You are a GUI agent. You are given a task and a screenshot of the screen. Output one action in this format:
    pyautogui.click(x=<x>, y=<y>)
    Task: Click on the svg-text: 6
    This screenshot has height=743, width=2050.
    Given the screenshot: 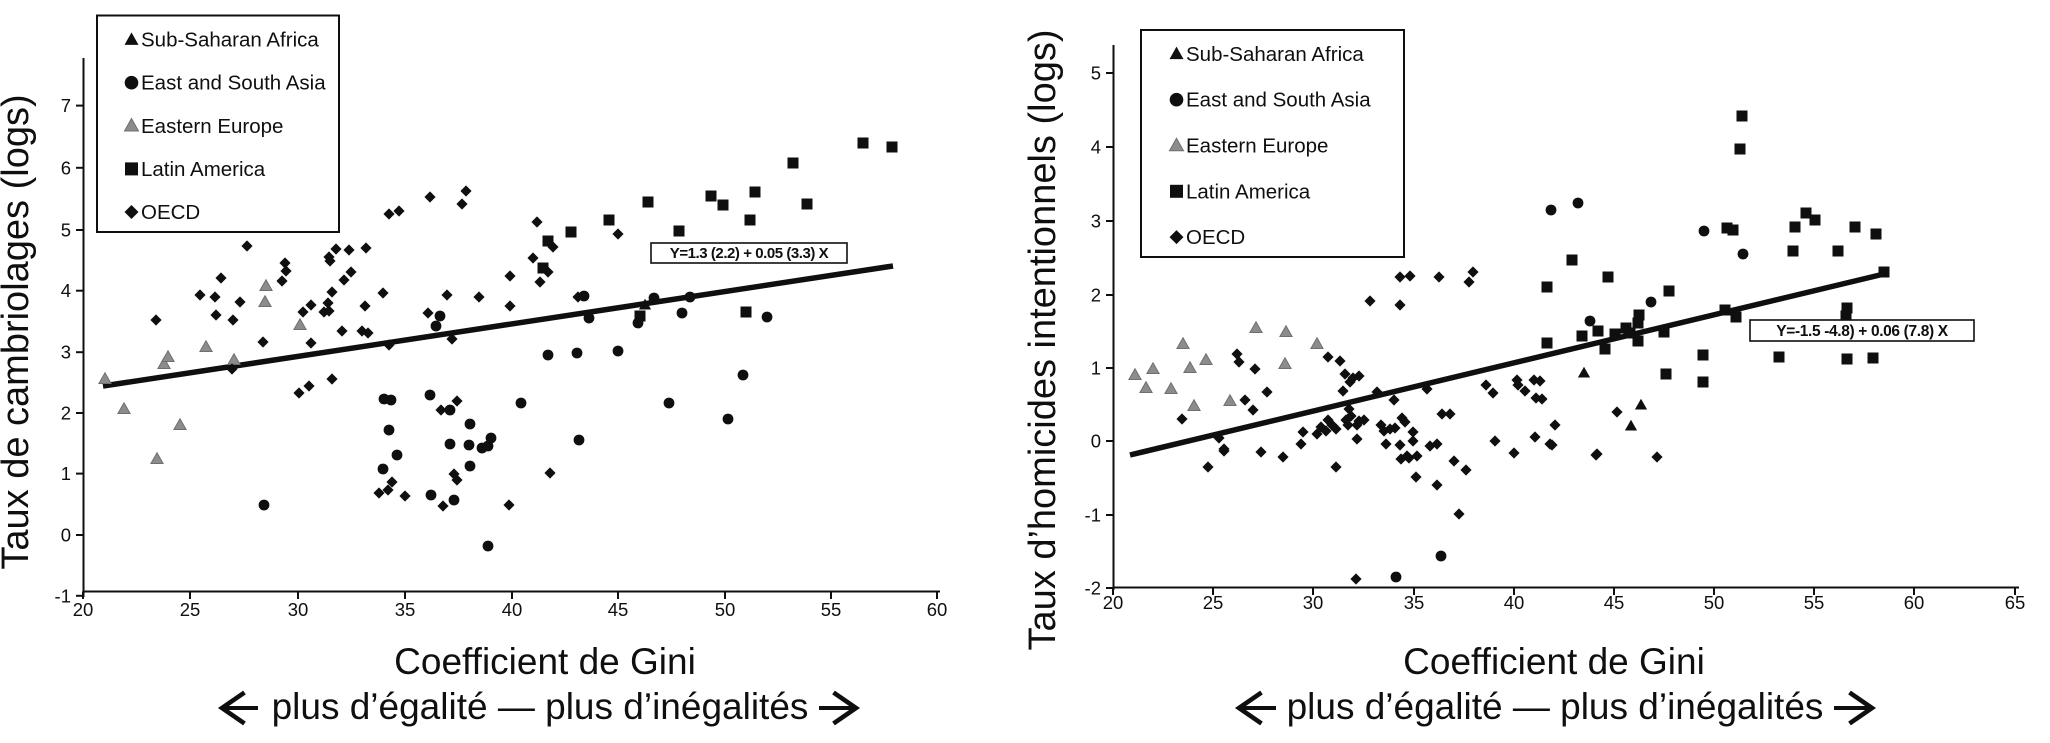 What is the action you would take?
    pyautogui.click(x=66, y=167)
    